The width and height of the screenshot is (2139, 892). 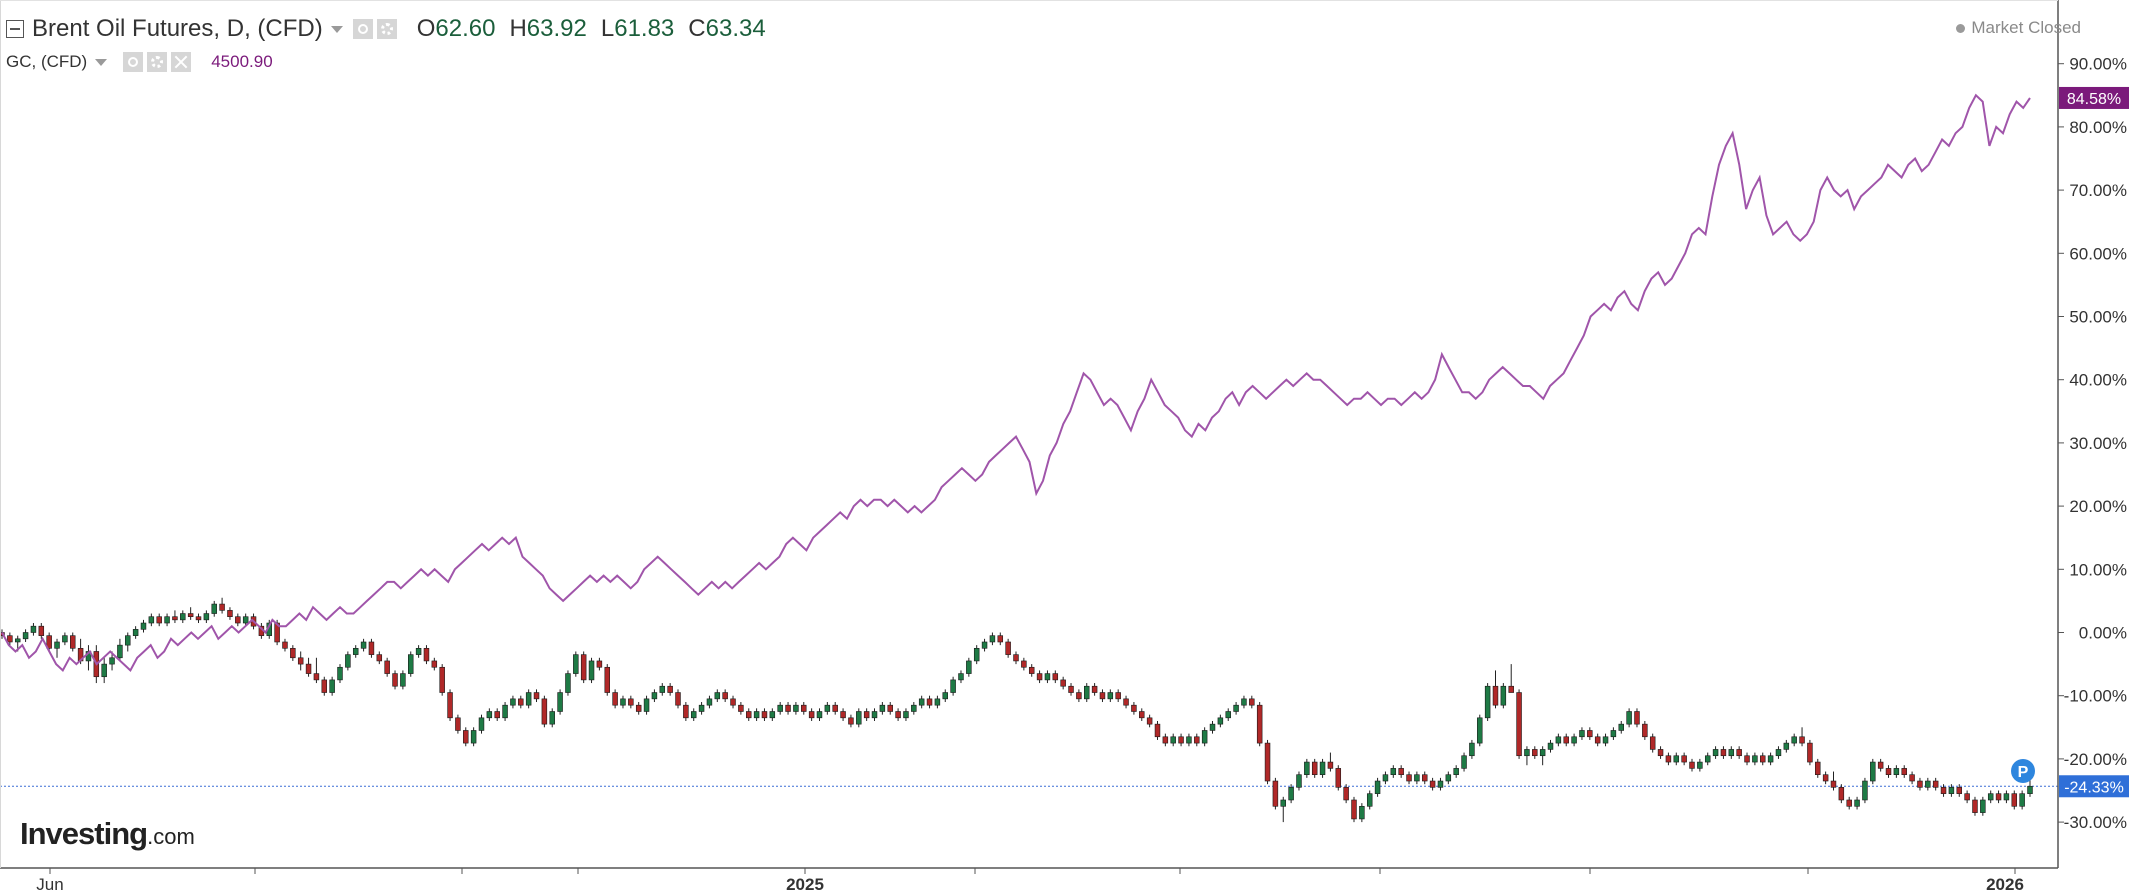 What do you see at coordinates (2023, 771) in the screenshot?
I see `p-marker-icon: P` at bounding box center [2023, 771].